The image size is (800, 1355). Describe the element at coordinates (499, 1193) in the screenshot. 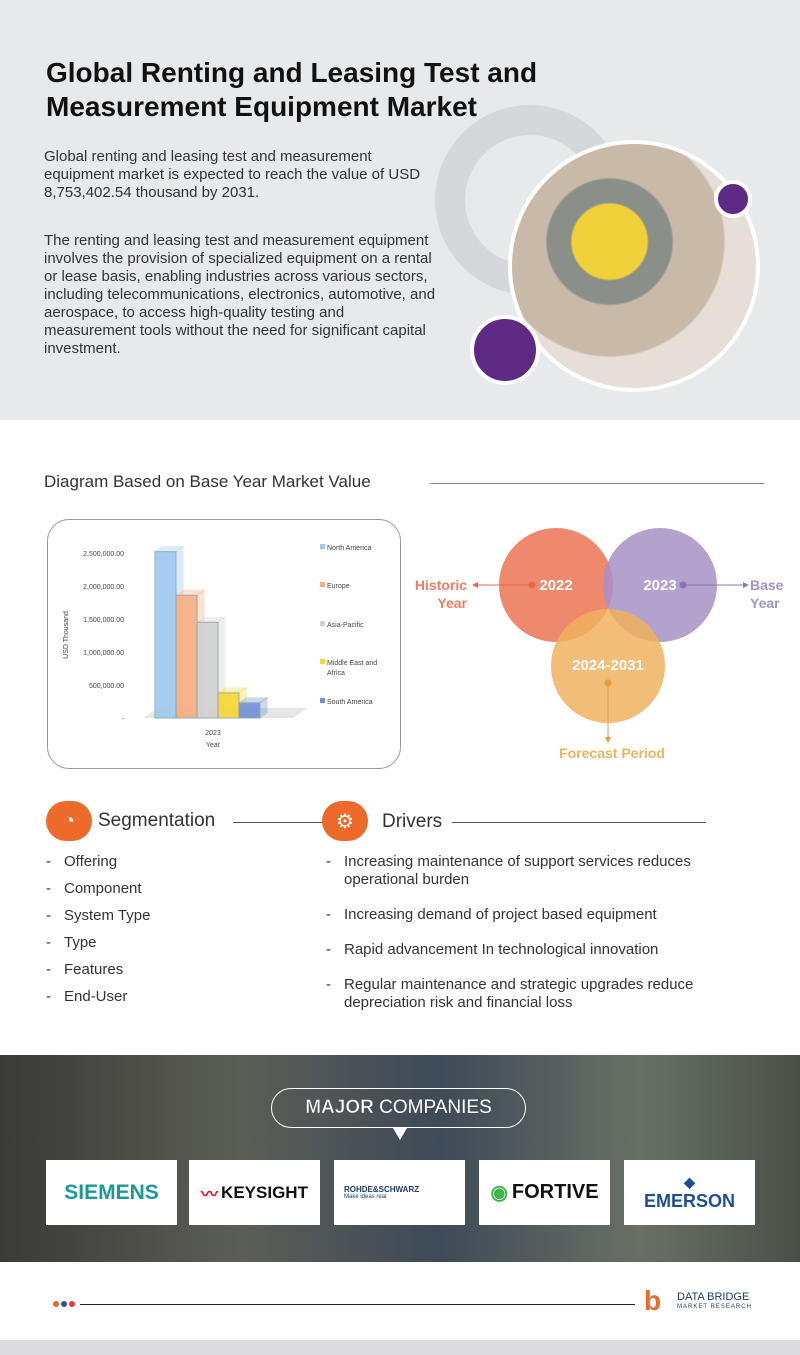

I see `fortive-mark-icon: ◉` at that location.